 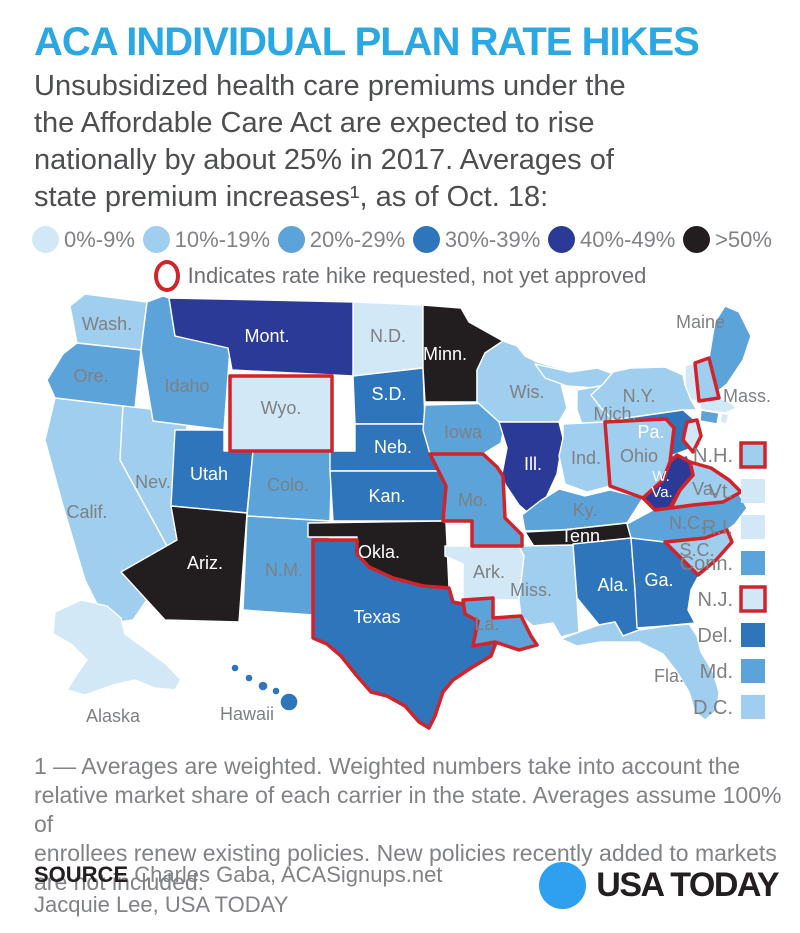 I want to click on page-title: ACA INDIVIDUAL PLAN RATE HIKES, so click(x=367, y=42).